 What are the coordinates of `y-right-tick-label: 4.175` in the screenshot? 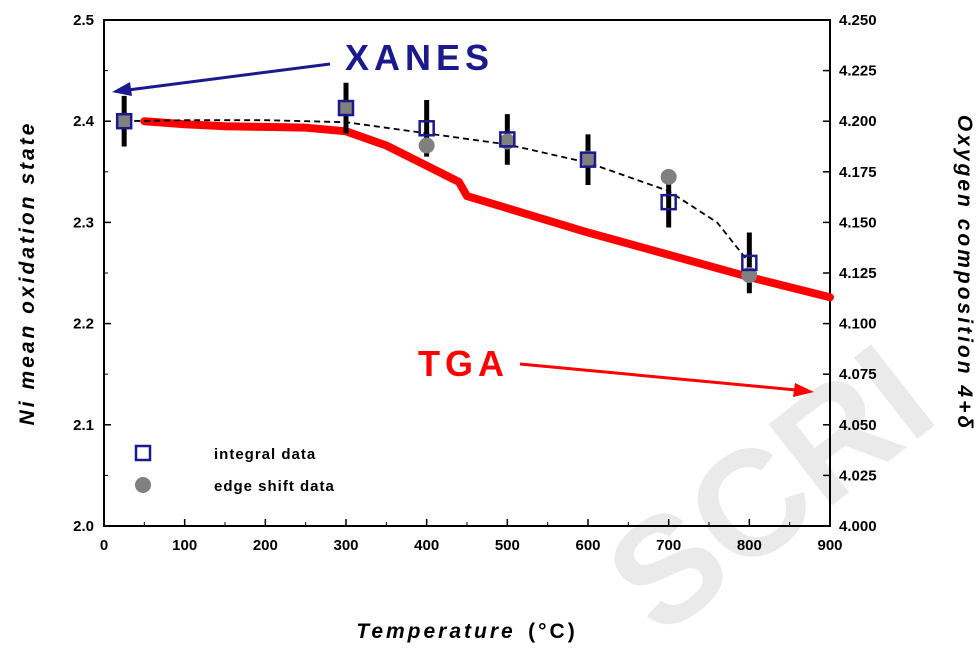 It's located at (858, 172).